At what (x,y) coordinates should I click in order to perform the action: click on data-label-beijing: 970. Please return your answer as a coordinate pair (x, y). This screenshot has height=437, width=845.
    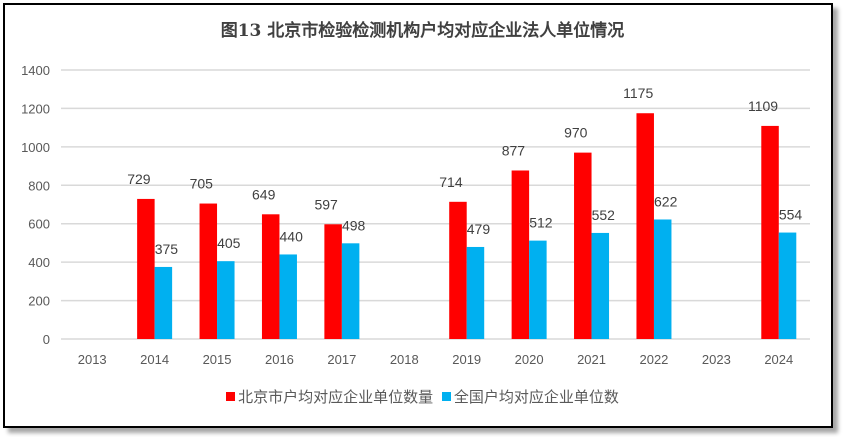
    Looking at the image, I should click on (576, 133).